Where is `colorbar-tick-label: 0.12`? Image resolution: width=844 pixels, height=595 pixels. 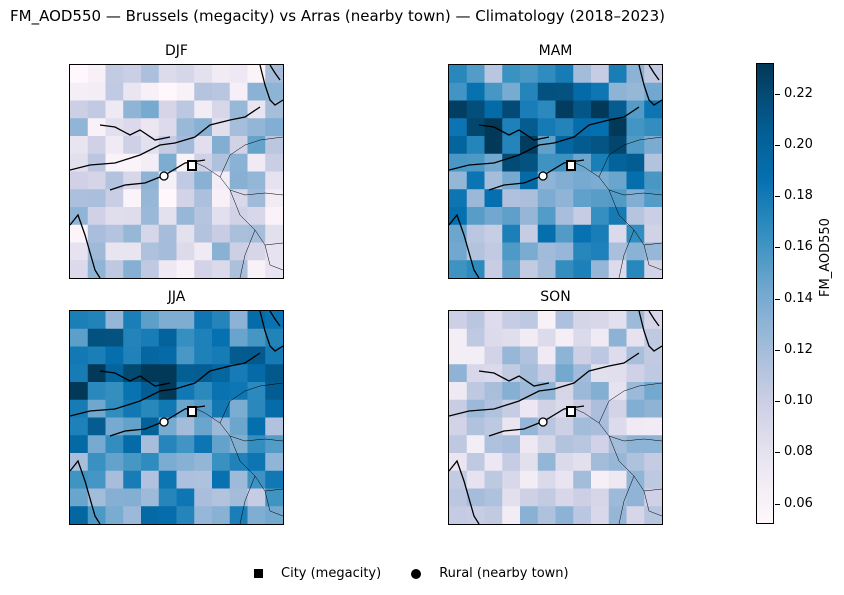
colorbar-tick-label: 0.12 is located at coordinates (798, 349).